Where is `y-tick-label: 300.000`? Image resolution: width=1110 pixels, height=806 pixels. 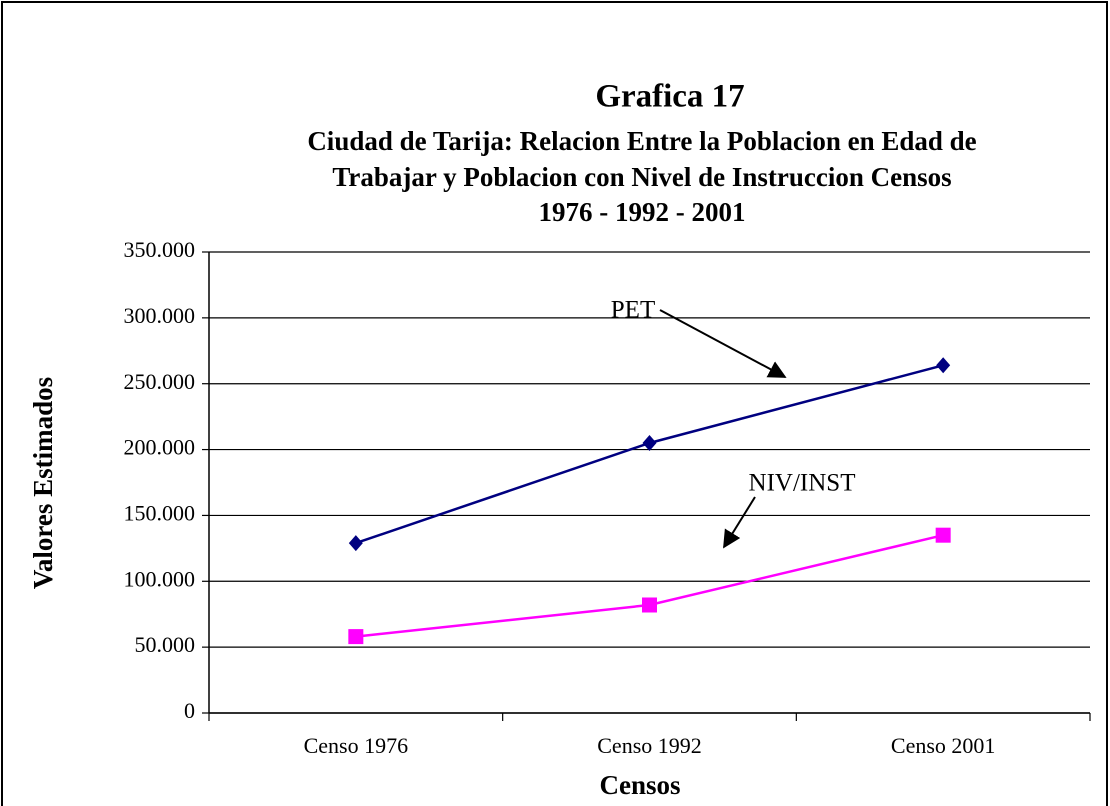
y-tick-label: 300.000 is located at coordinates (160, 315).